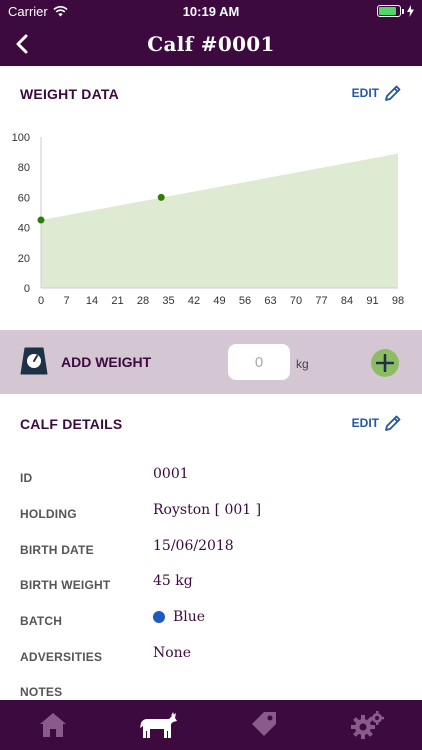 The width and height of the screenshot is (422, 750). I want to click on tag-icon, so click(263, 724).